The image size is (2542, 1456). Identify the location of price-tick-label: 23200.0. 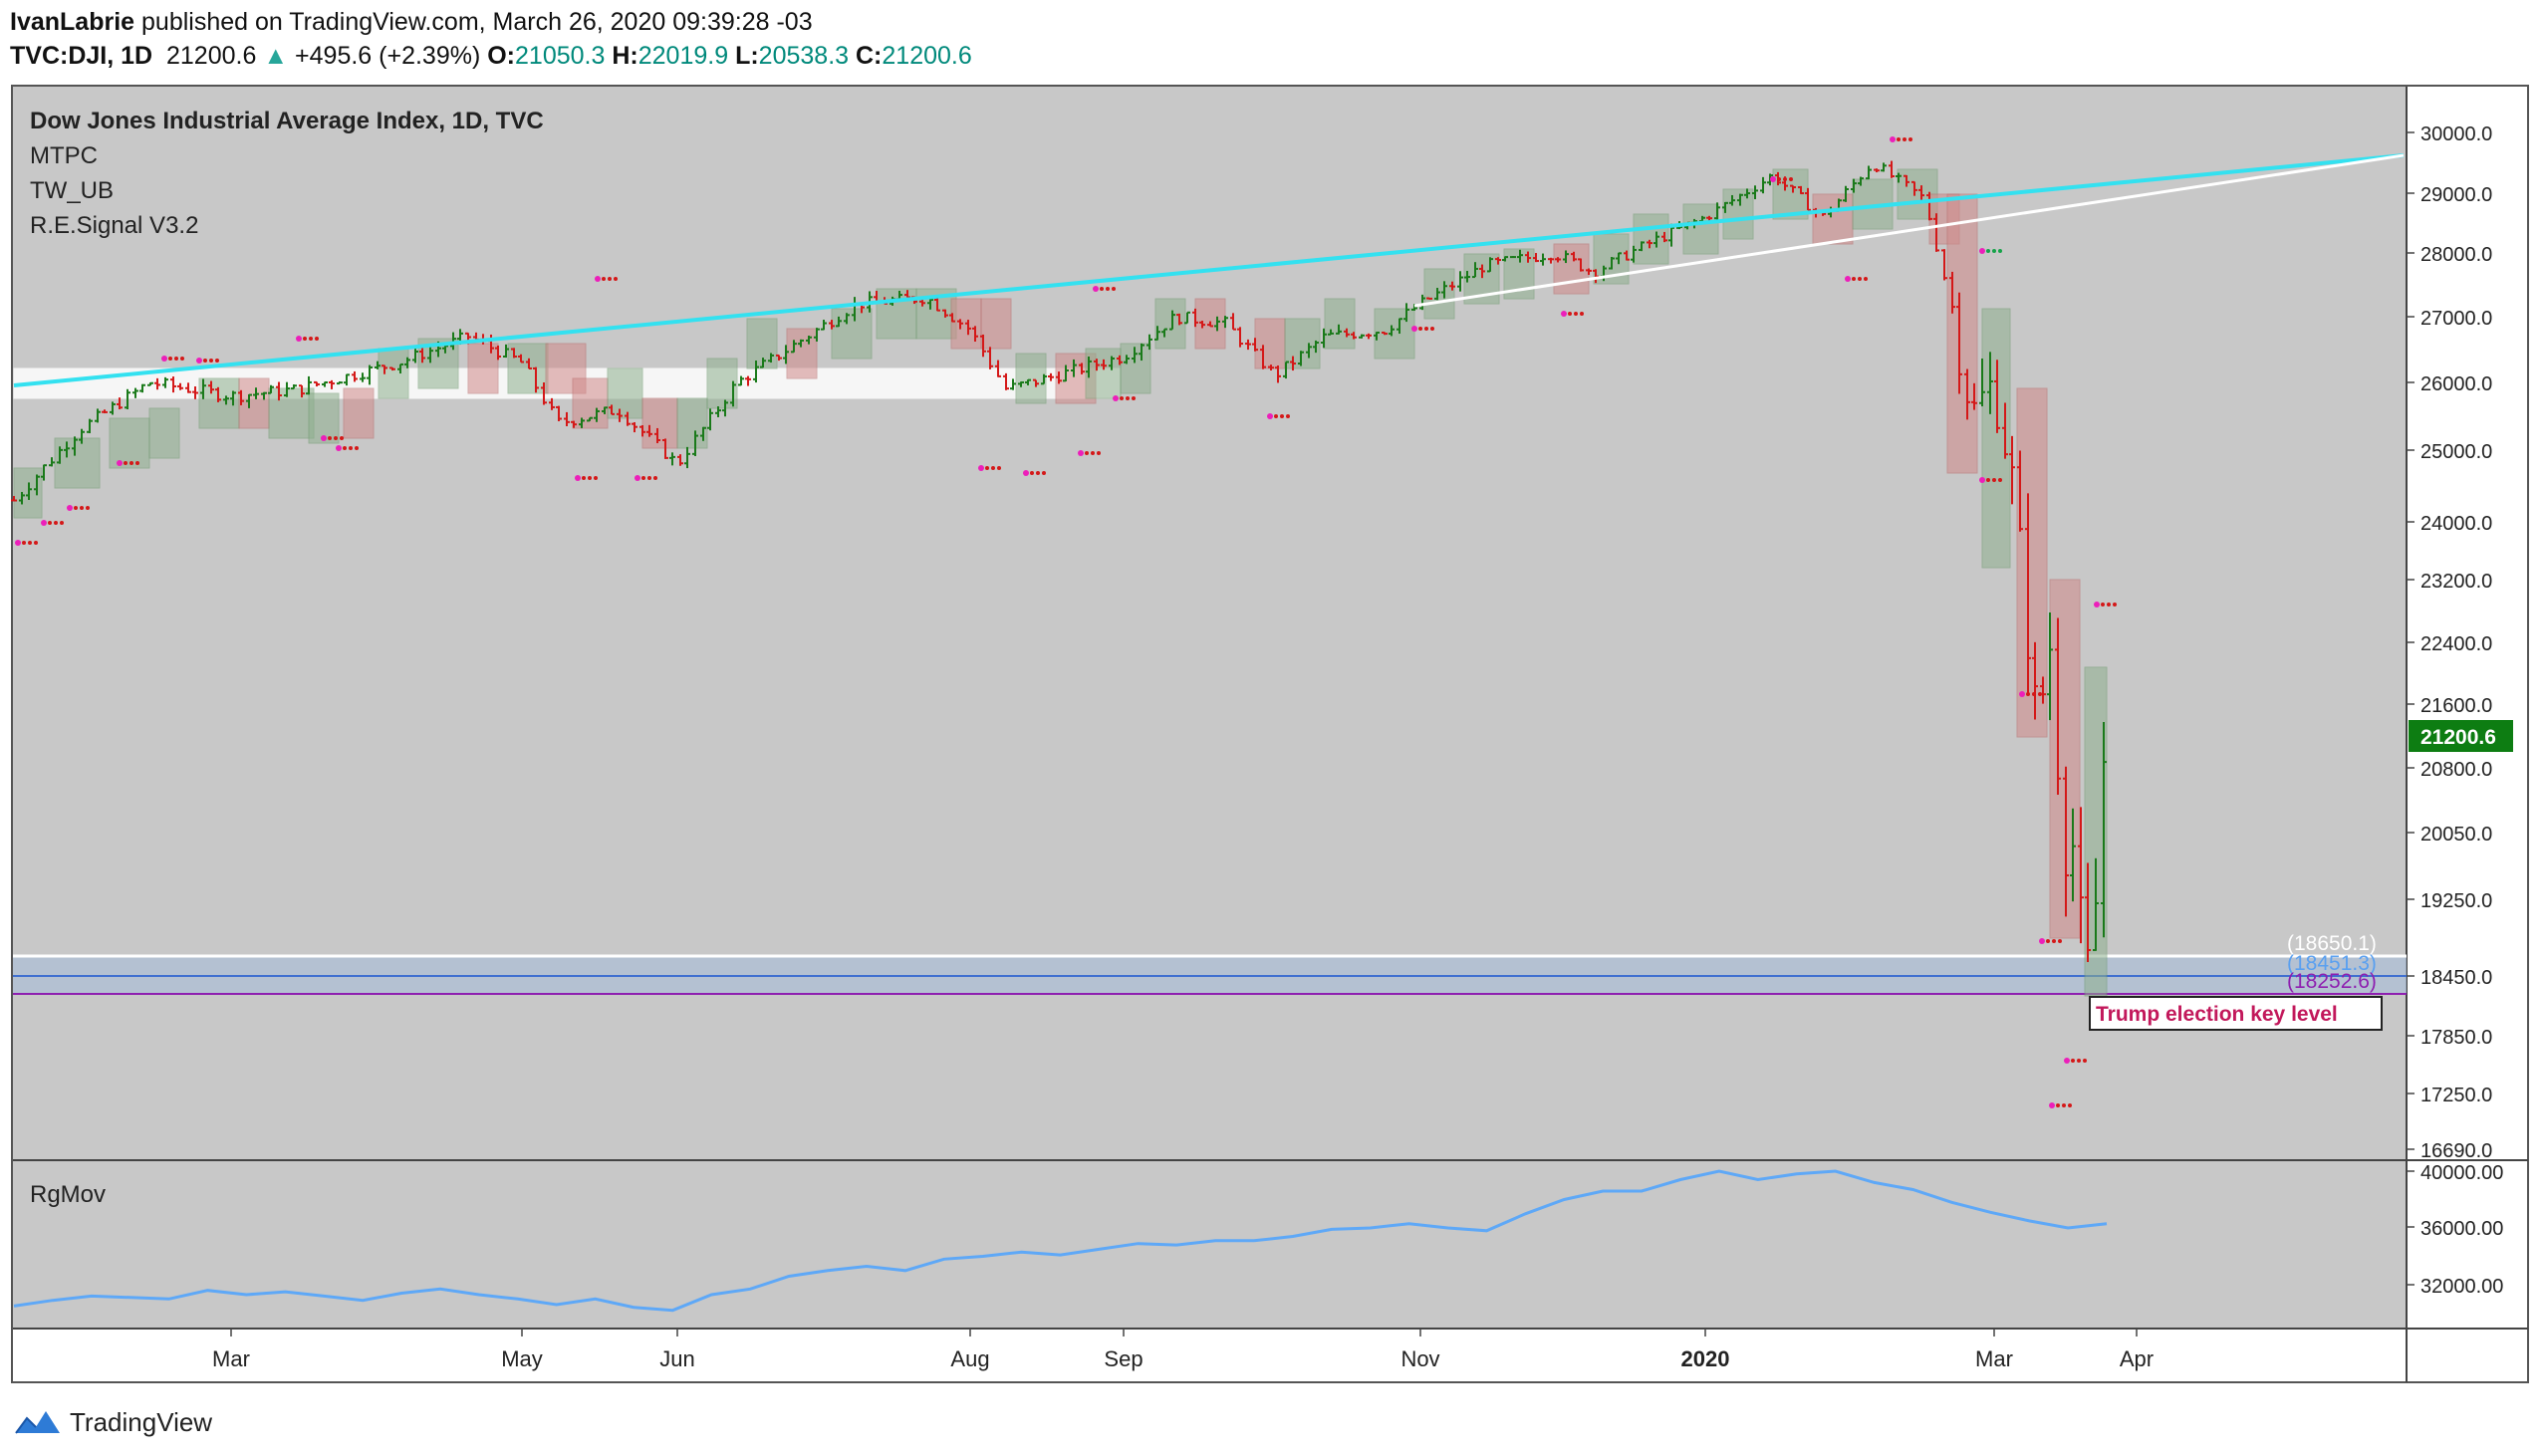
(2456, 582).